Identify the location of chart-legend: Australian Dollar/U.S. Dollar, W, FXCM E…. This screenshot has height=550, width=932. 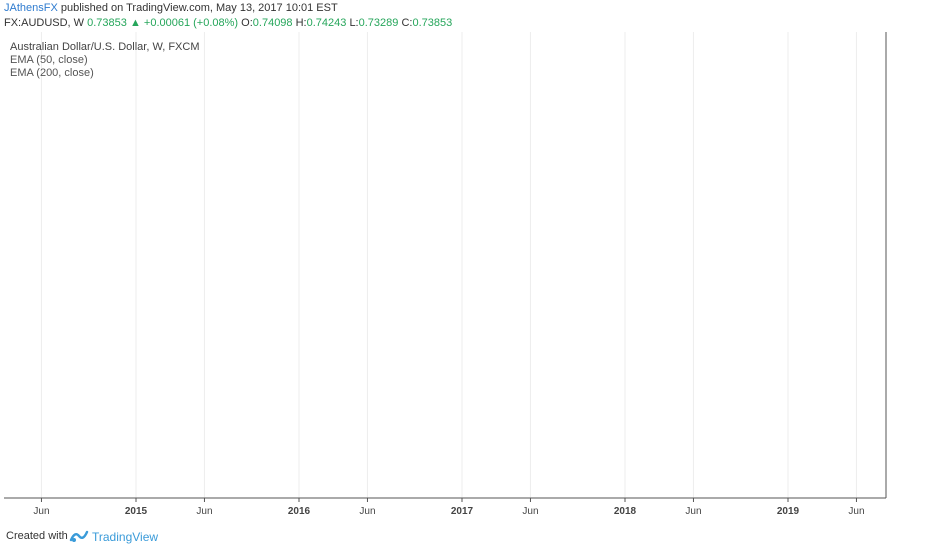
(105, 60).